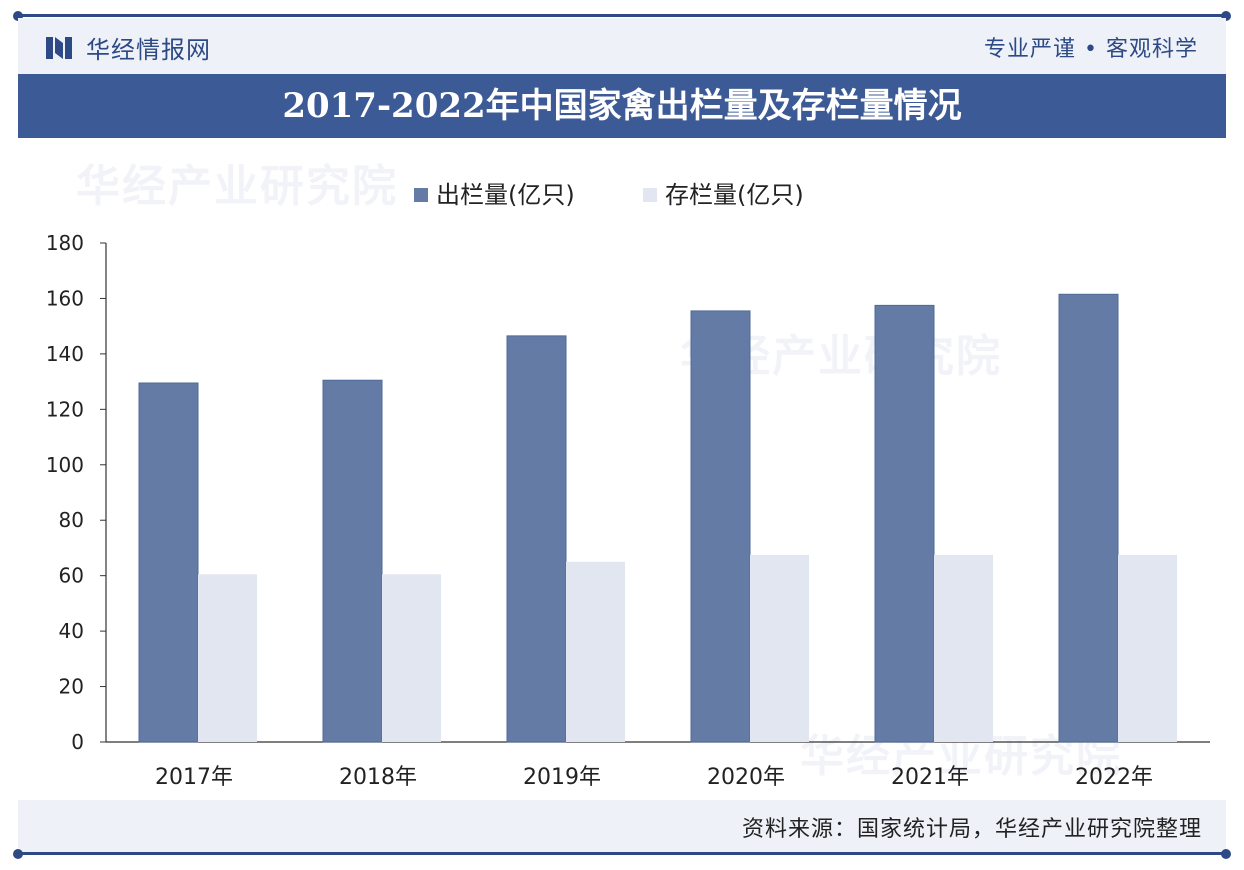  What do you see at coordinates (71, 631) in the screenshot?
I see `y-tick-label: 40` at bounding box center [71, 631].